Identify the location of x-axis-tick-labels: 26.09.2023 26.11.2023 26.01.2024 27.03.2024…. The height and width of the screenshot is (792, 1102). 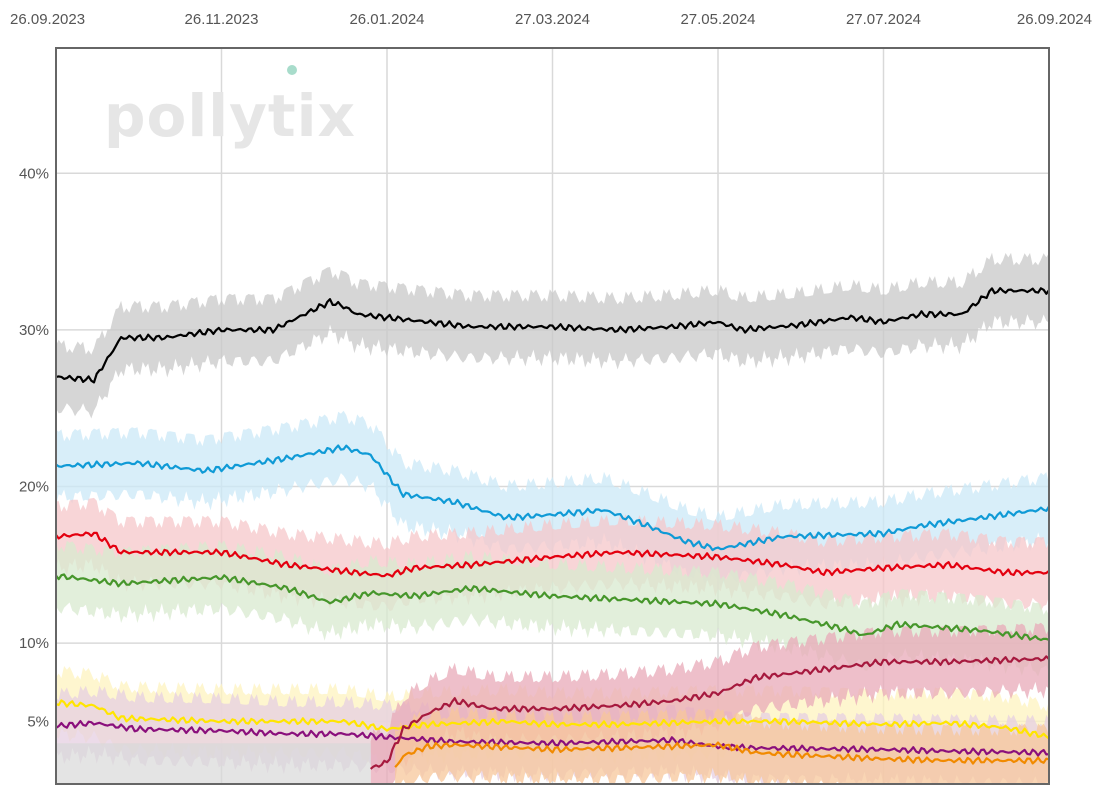
(551, 19).